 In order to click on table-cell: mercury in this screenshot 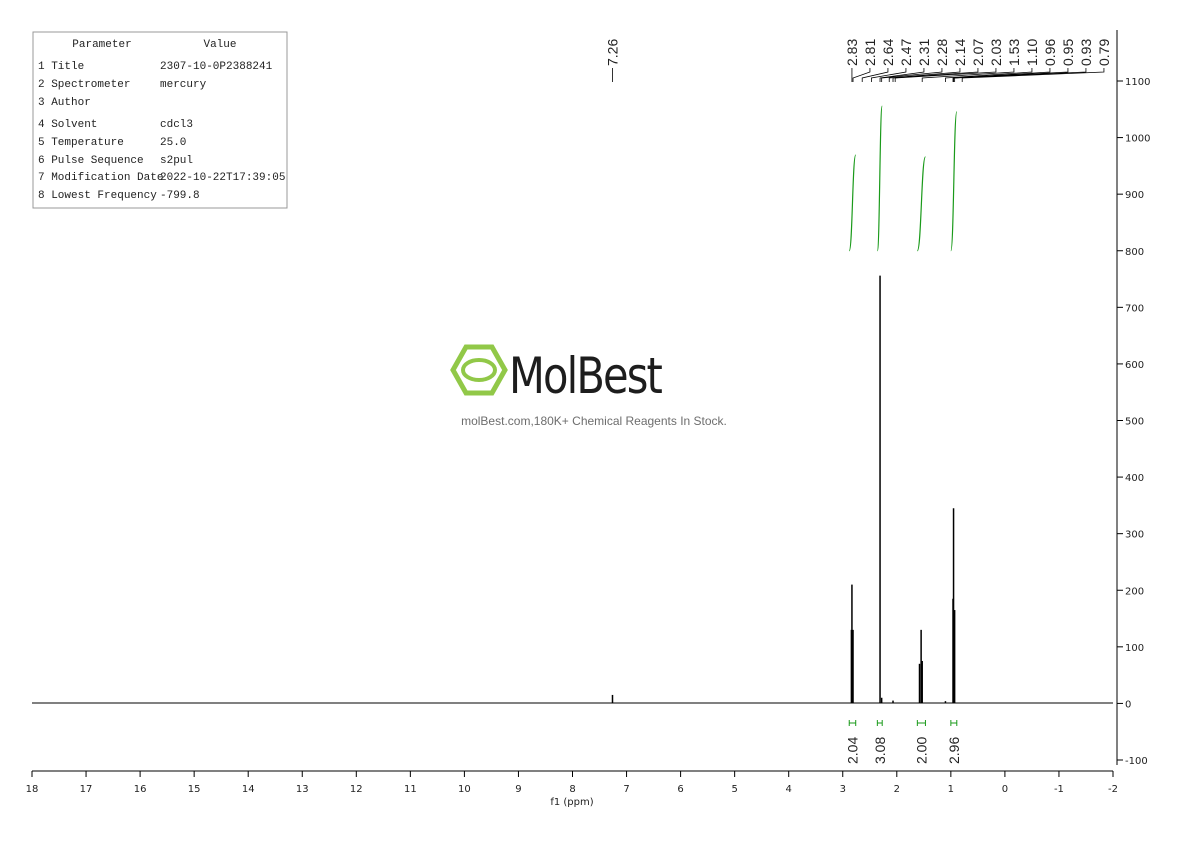, I will do `click(183, 85)`.